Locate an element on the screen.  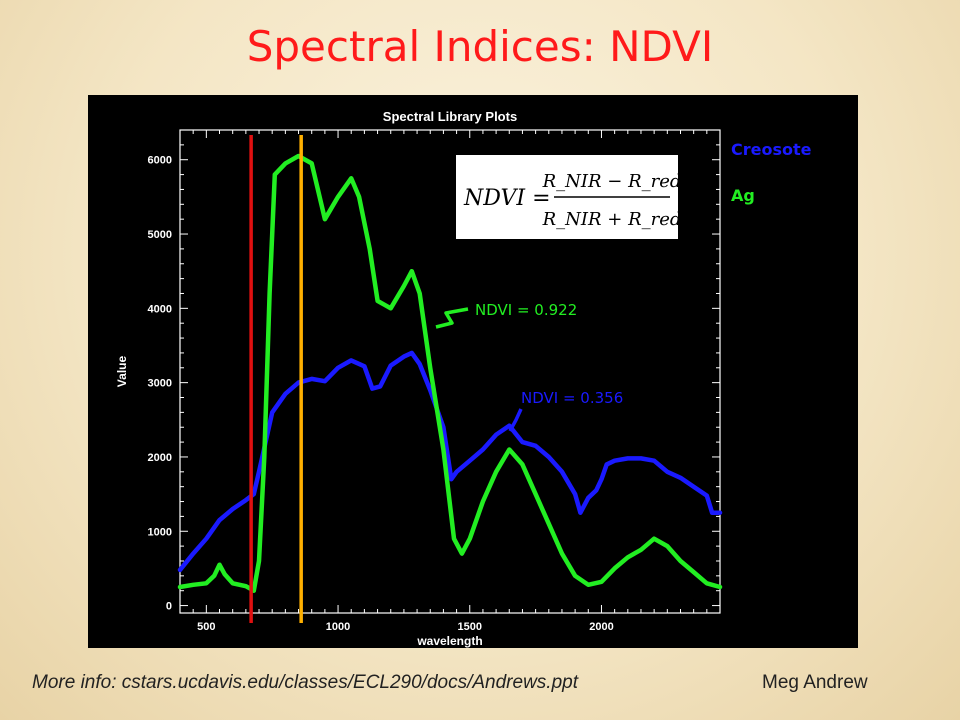
y-axis-label: Value is located at coordinates (122, 372).